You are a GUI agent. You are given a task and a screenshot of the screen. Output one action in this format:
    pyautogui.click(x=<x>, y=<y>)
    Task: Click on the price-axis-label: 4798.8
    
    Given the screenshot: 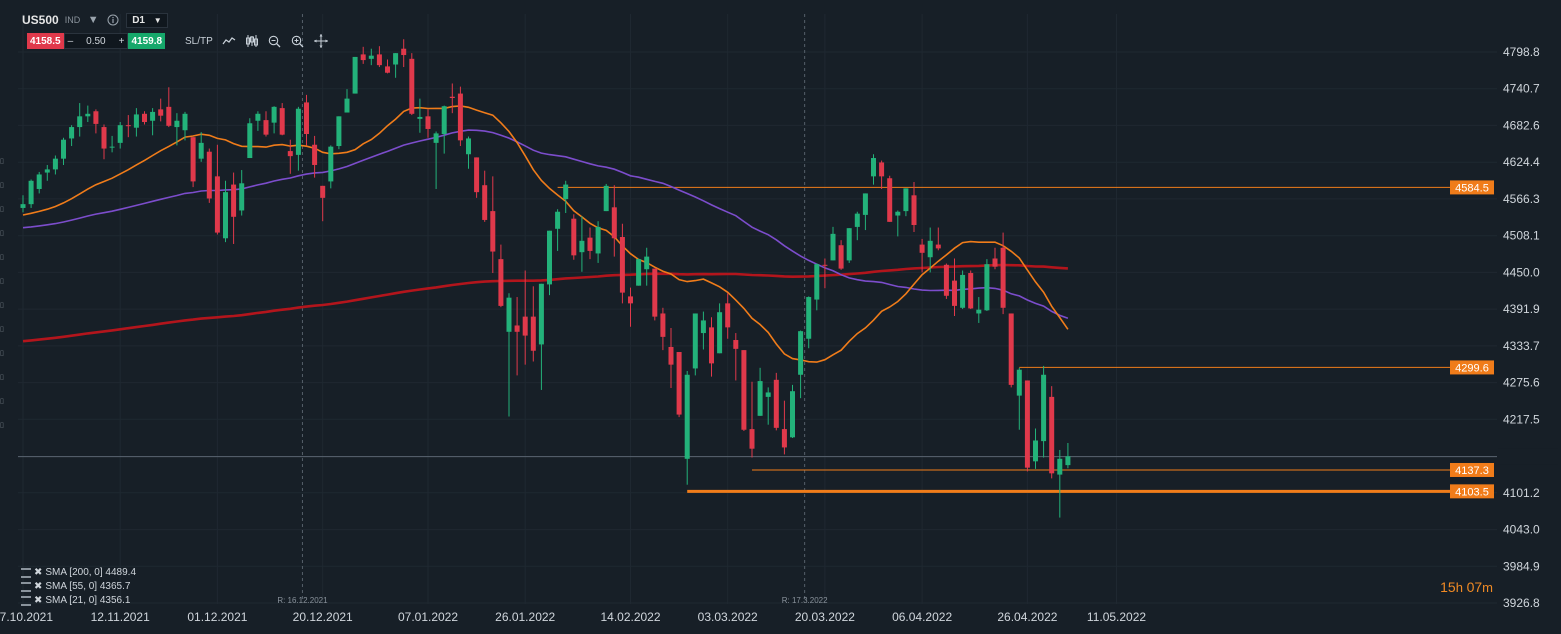 What is the action you would take?
    pyautogui.click(x=1521, y=52)
    